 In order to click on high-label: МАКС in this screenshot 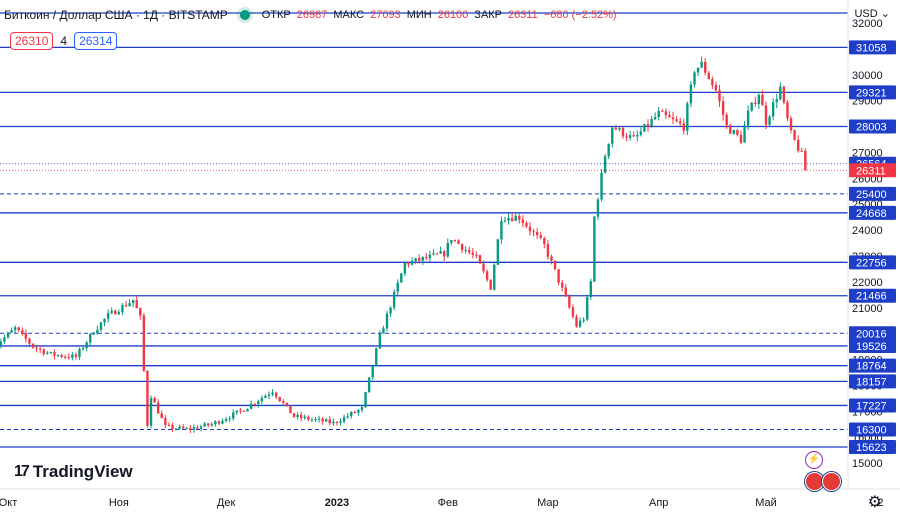, I will do `click(349, 15)`.